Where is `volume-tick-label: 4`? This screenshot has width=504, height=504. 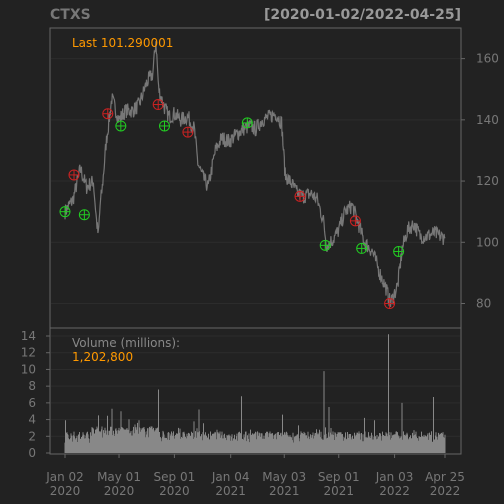
volume-tick-label: 4 is located at coordinates (32, 420).